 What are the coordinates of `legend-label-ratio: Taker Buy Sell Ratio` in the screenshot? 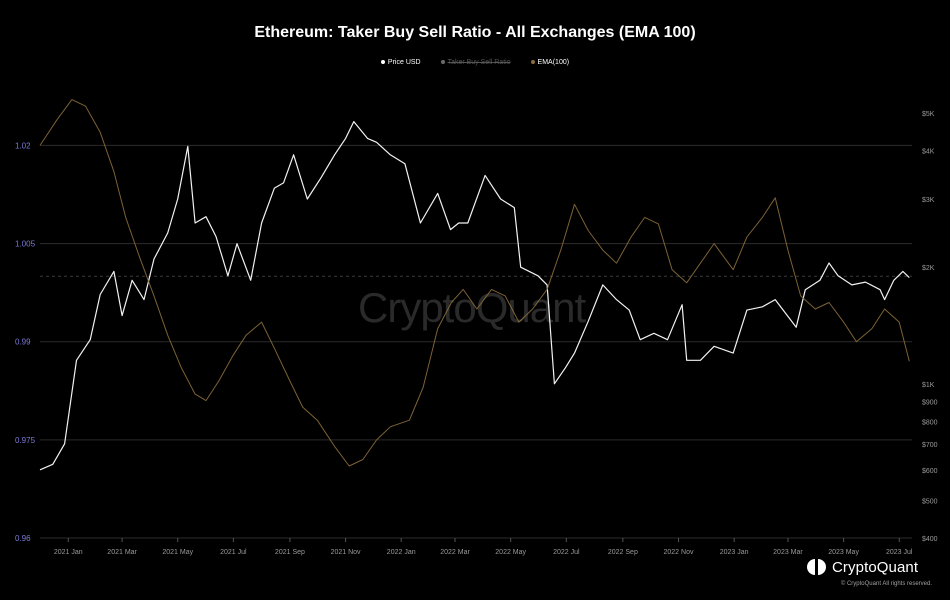 It's located at (479, 62).